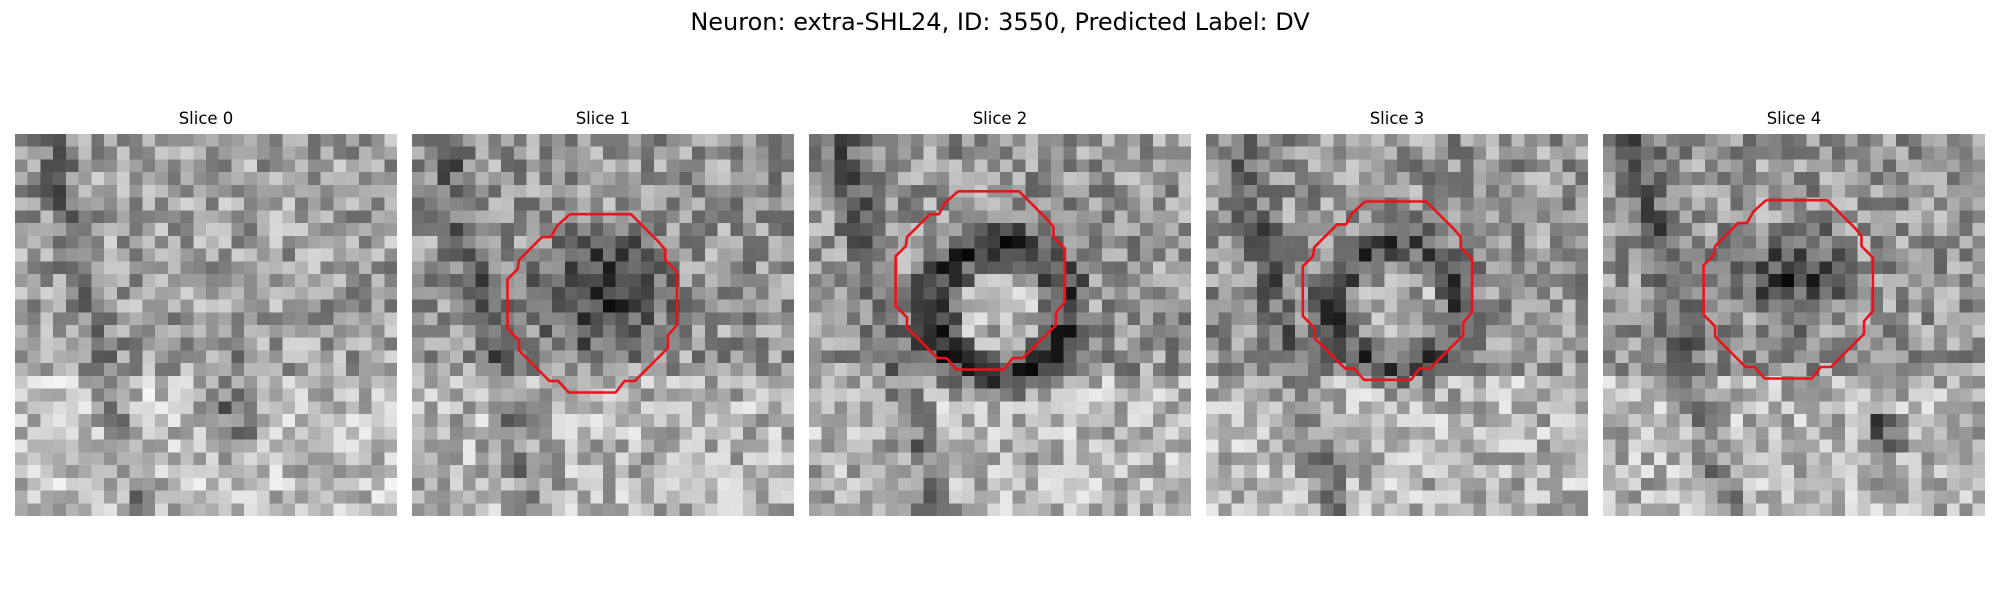  What do you see at coordinates (603, 118) in the screenshot?
I see `slice-title: Slice 1` at bounding box center [603, 118].